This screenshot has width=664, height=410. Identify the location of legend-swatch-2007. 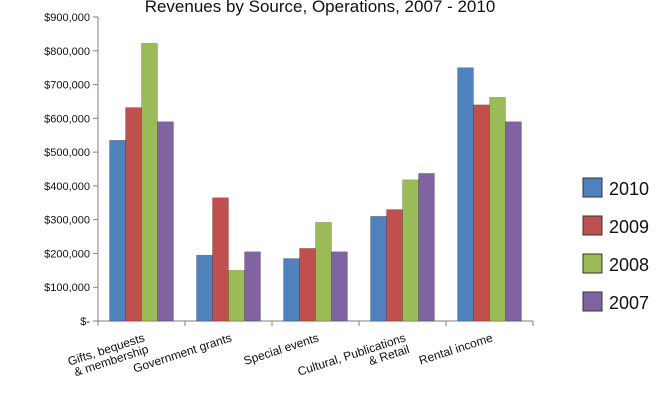
(592, 301).